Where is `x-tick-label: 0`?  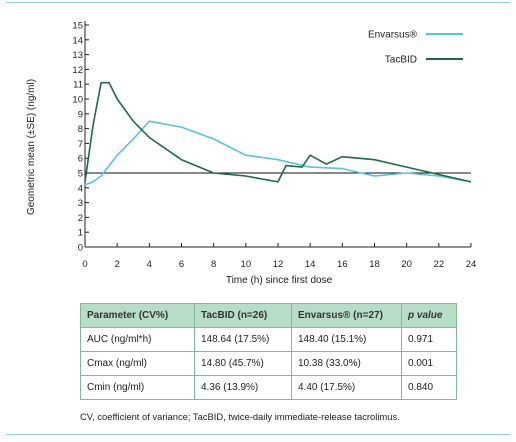 x-tick-label: 0 is located at coordinates (84, 264).